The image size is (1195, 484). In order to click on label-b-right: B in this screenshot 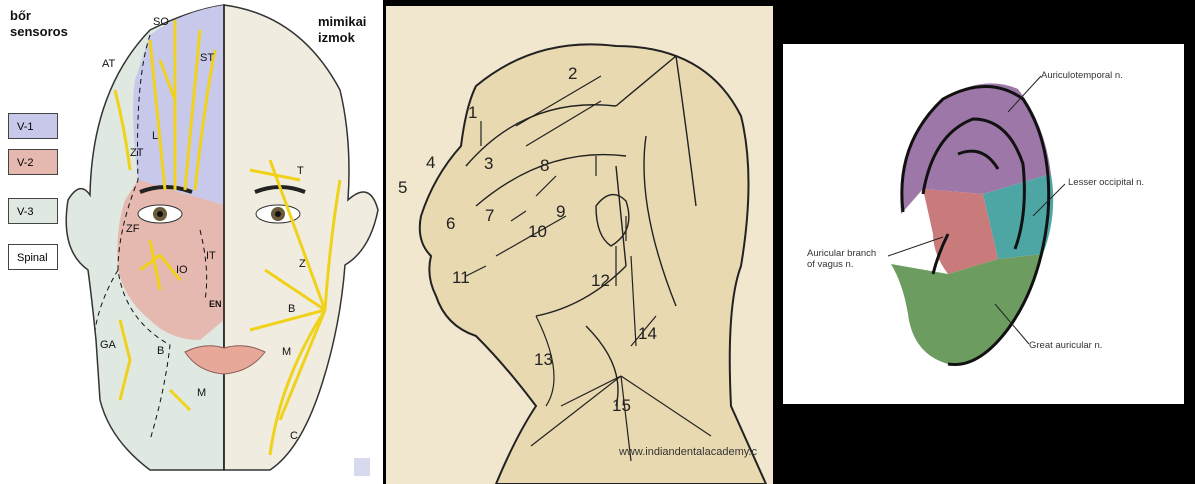, I will do `click(292, 309)`.